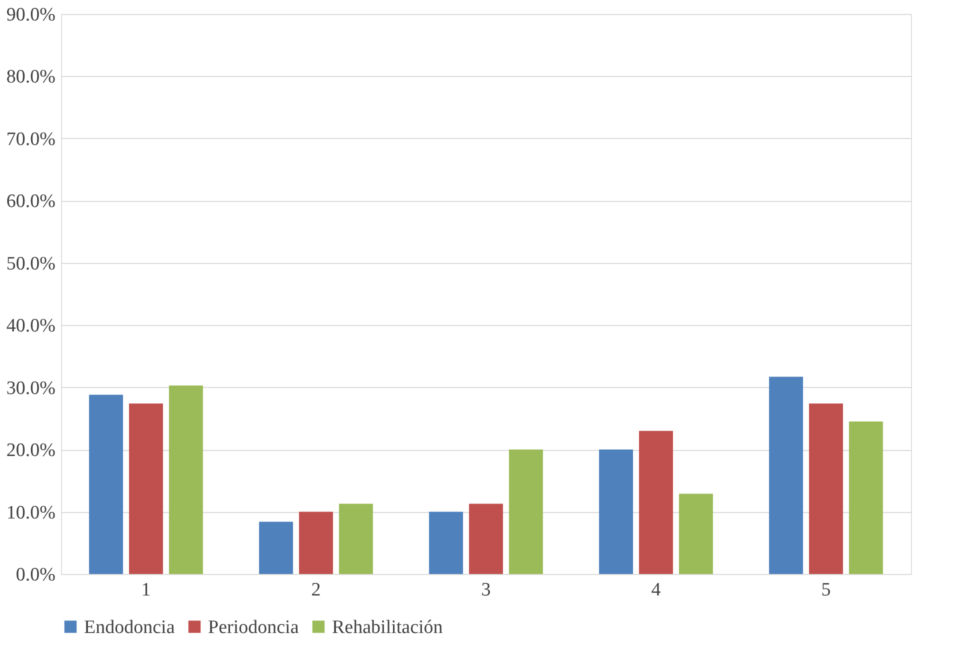 Image resolution: width=961 pixels, height=668 pixels. I want to click on x-tick-label: 3, so click(486, 590).